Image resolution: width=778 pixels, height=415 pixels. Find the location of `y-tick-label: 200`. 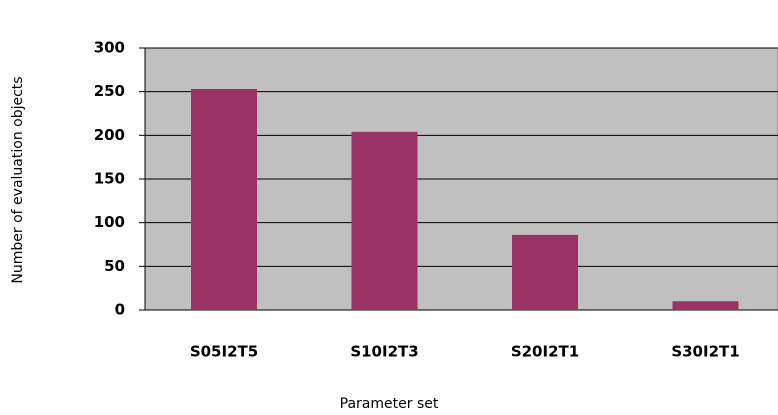

y-tick-label: 200 is located at coordinates (109, 135).